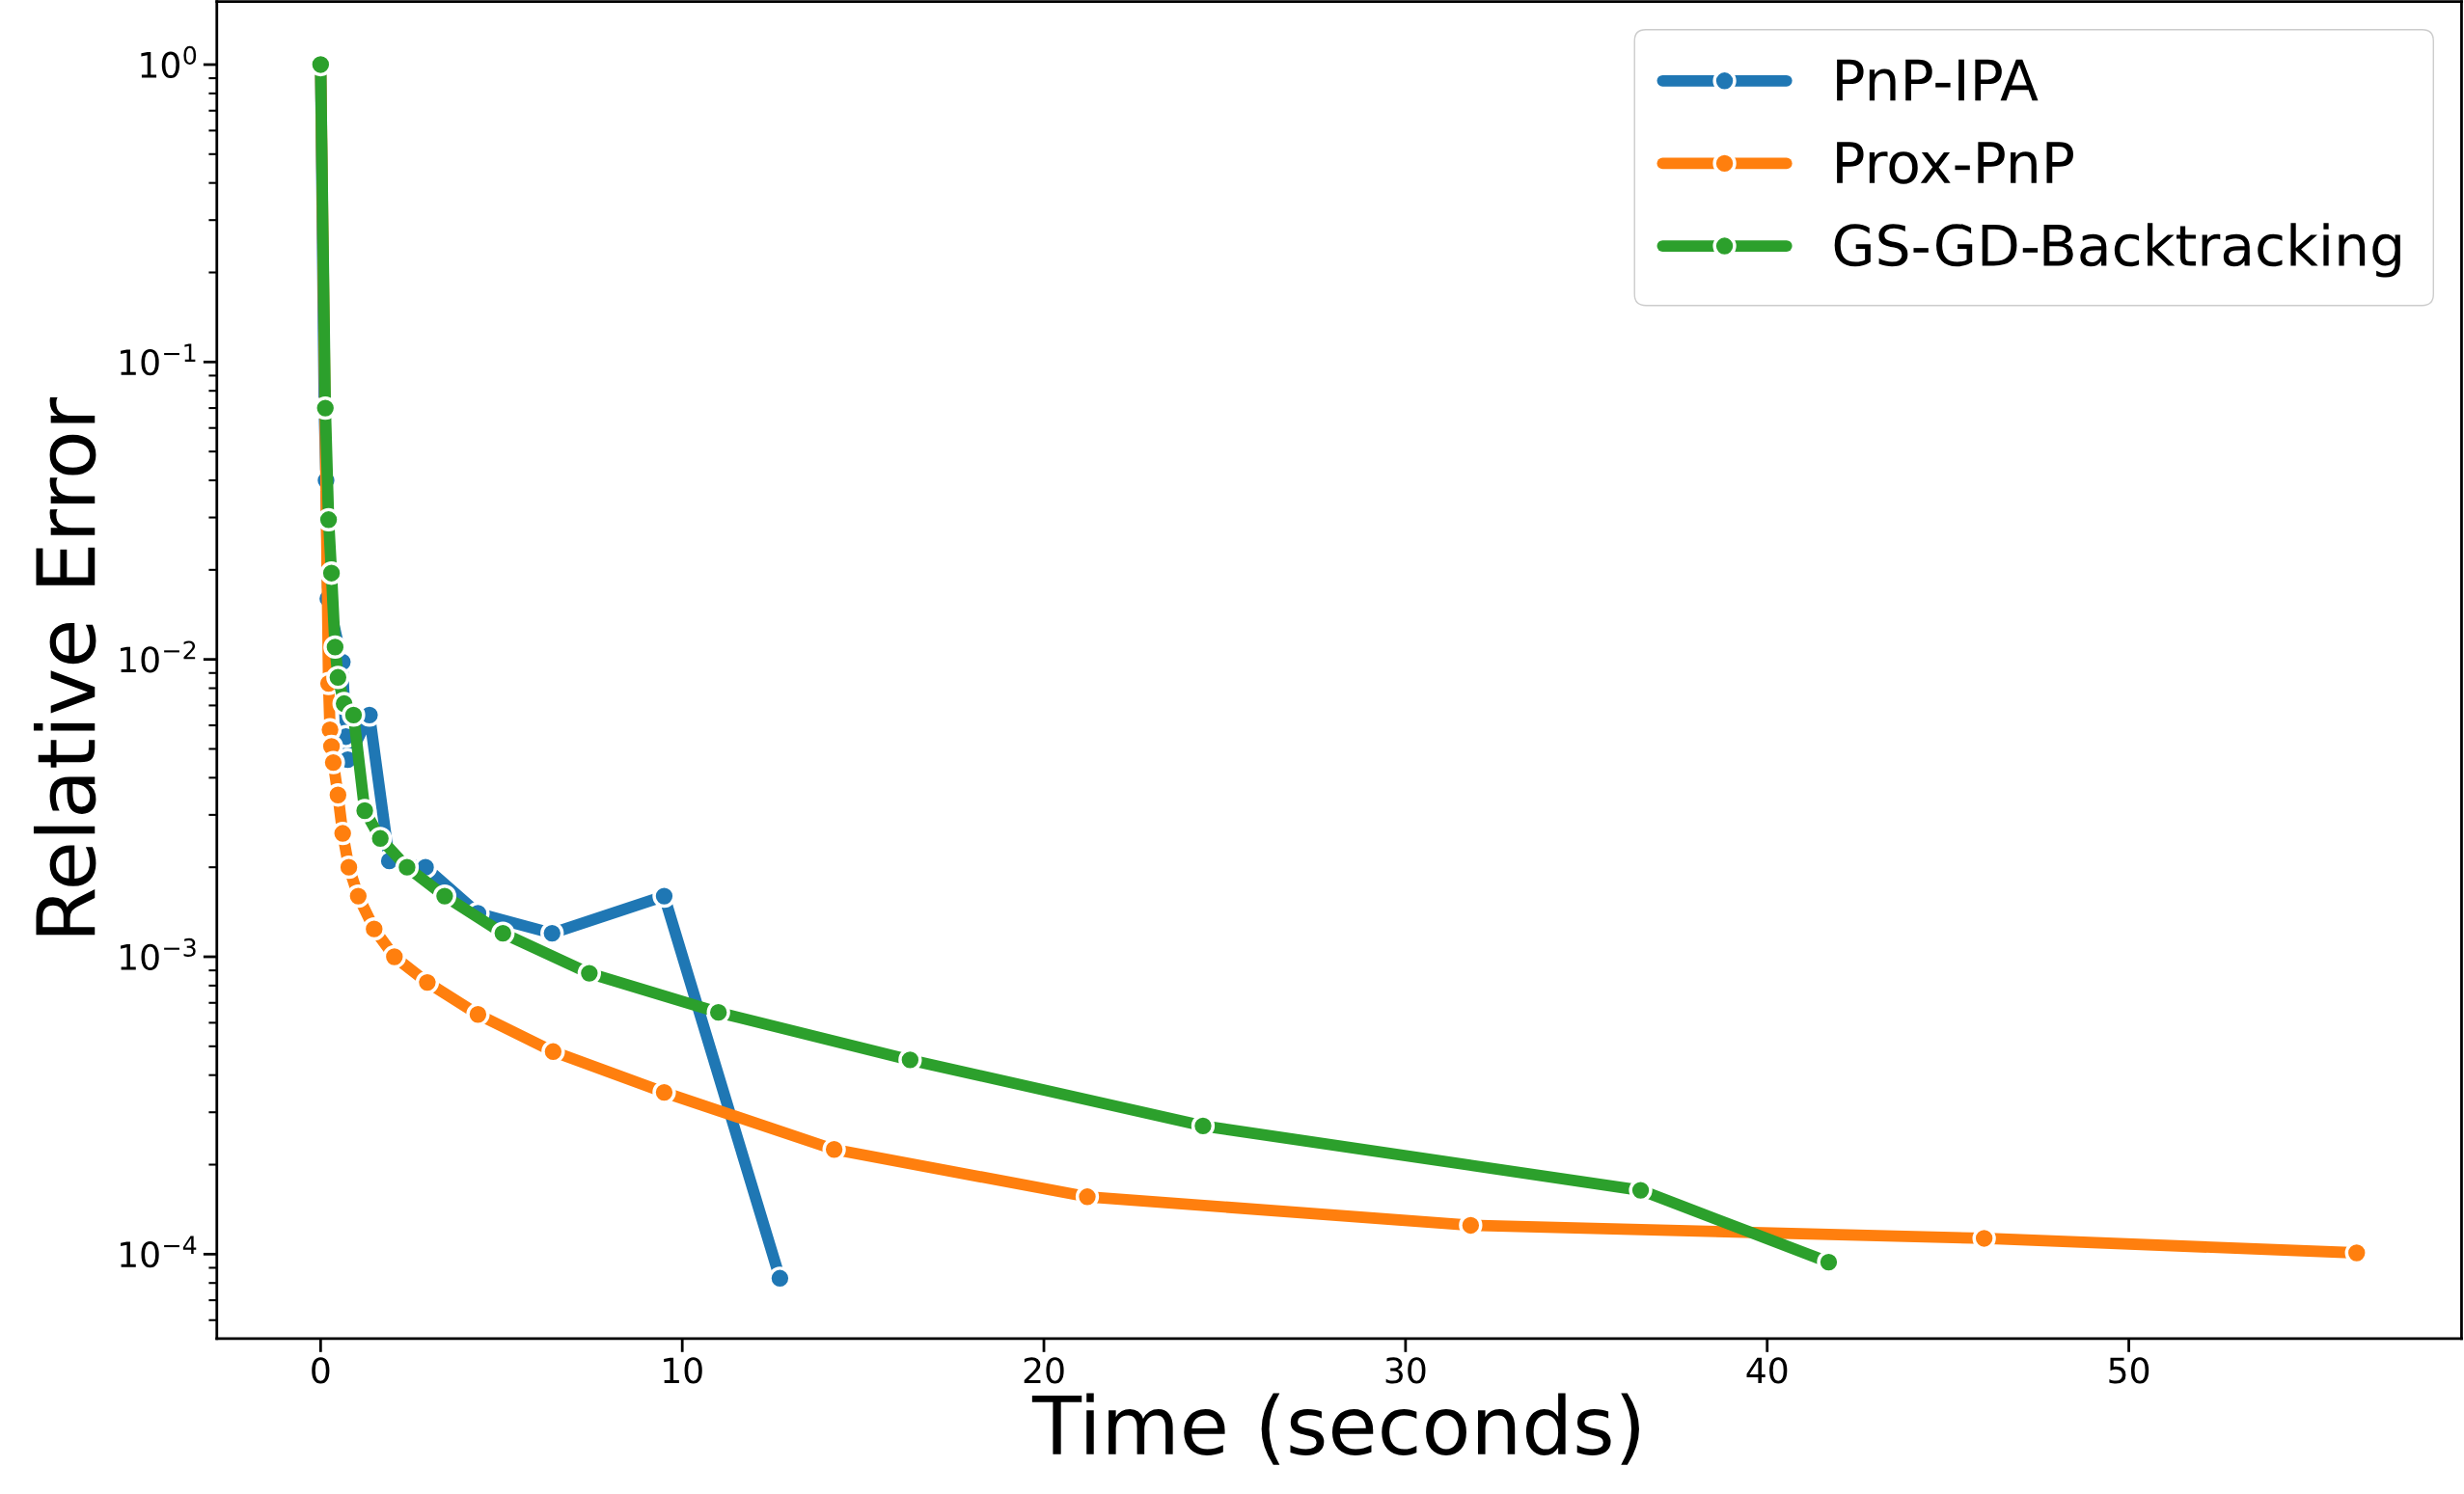 The height and width of the screenshot is (1494, 2464). What do you see at coordinates (1938, 80) in the screenshot?
I see `legend-label: PnP-IPA` at bounding box center [1938, 80].